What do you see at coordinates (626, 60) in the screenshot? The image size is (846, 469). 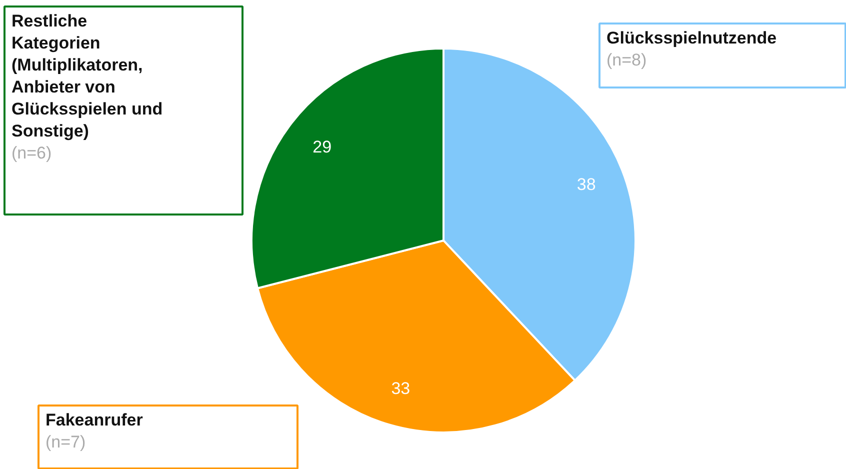 I see `text: (n=8)` at bounding box center [626, 60].